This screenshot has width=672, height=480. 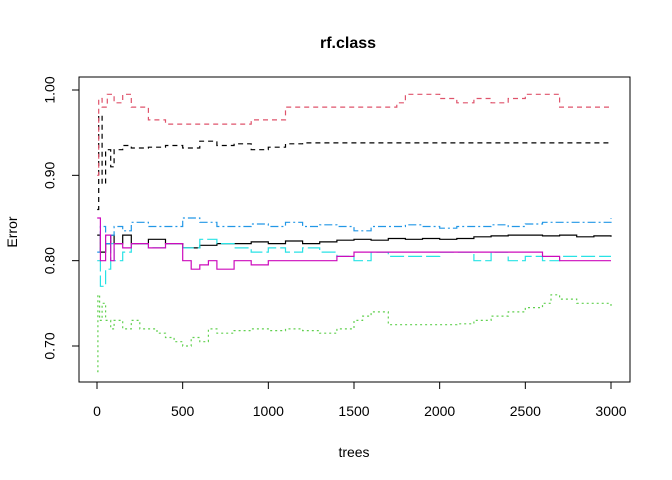 What do you see at coordinates (439, 411) in the screenshot?
I see `x-tick-label: 2000` at bounding box center [439, 411].